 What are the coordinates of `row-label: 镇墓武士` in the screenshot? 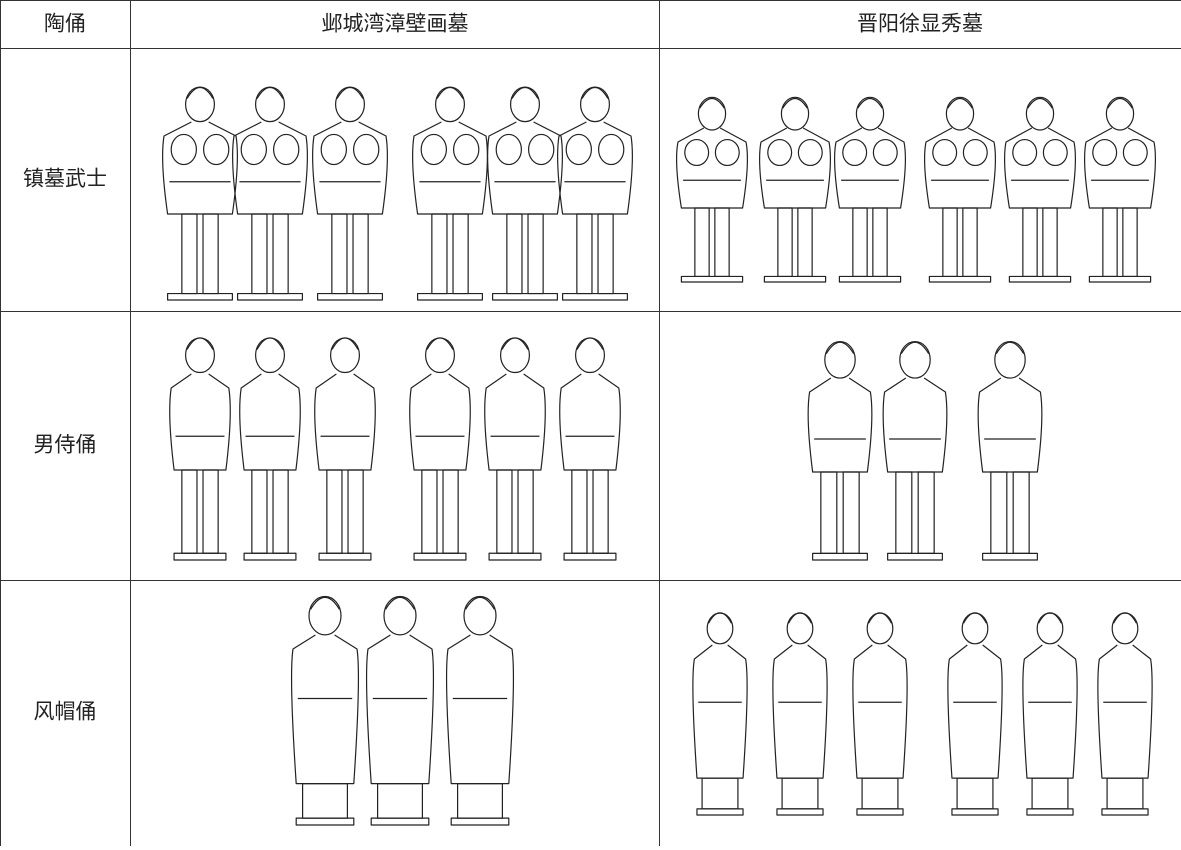 It's located at (65, 179).